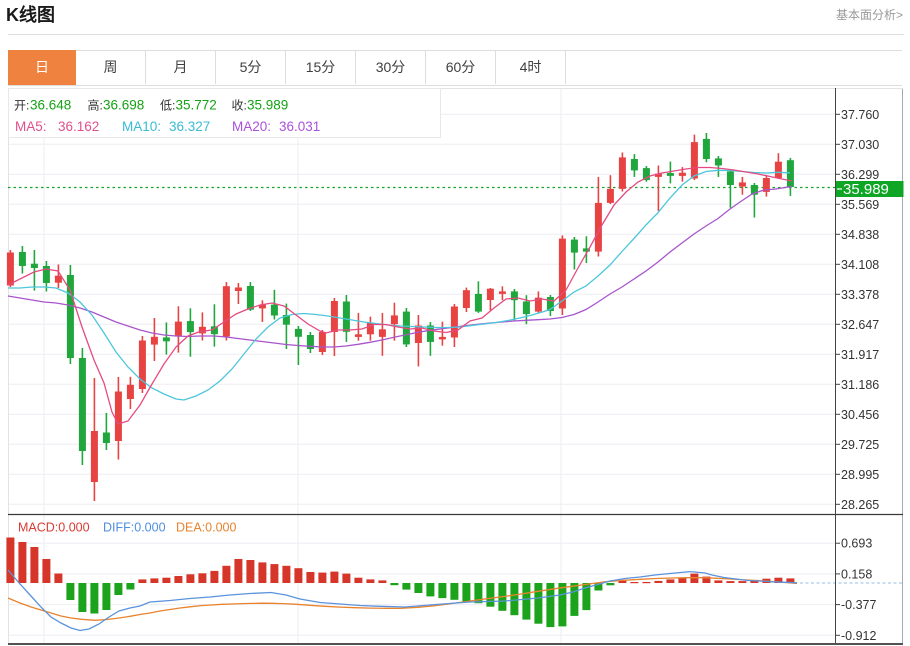 This screenshot has height=646, width=910. I want to click on svg-text: 29.725, so click(860, 445).